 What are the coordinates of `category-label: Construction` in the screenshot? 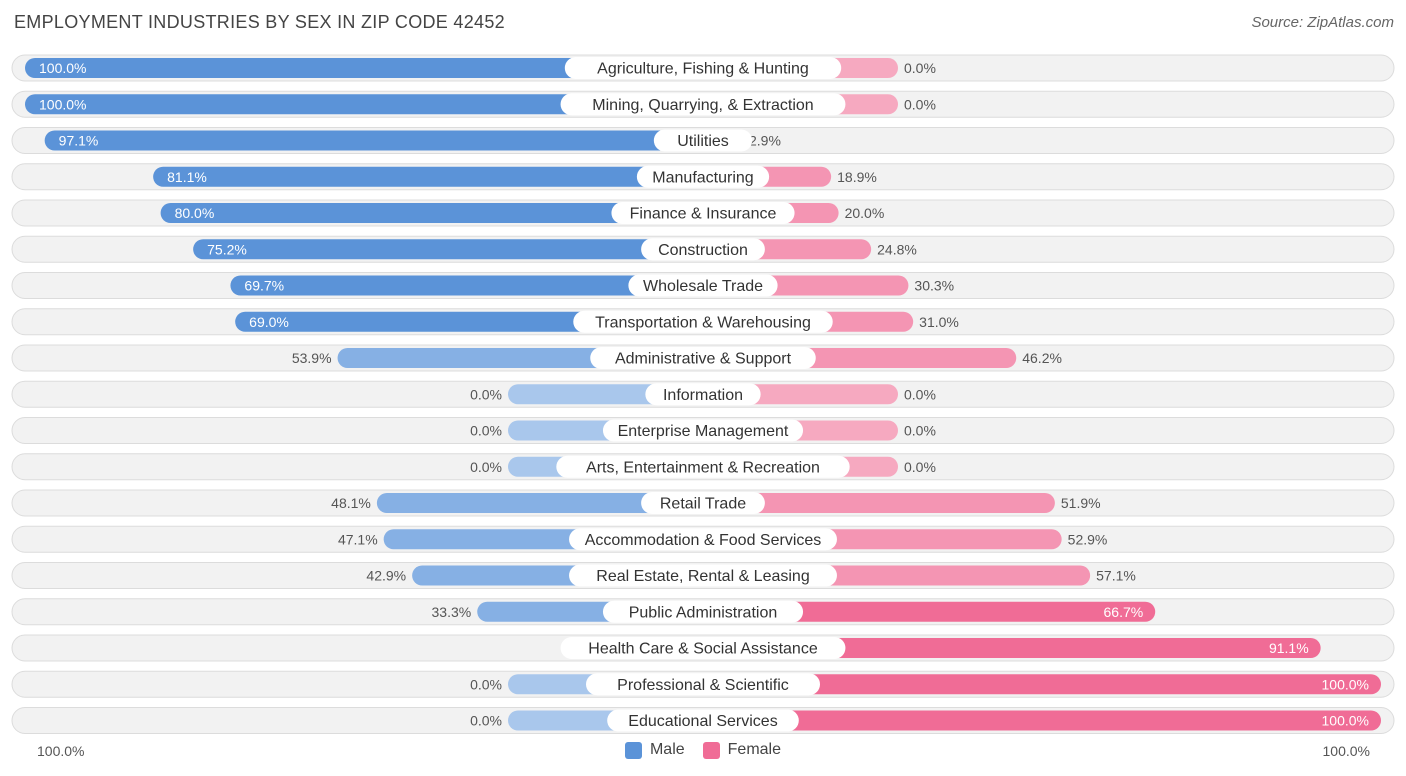 It's located at (703, 250).